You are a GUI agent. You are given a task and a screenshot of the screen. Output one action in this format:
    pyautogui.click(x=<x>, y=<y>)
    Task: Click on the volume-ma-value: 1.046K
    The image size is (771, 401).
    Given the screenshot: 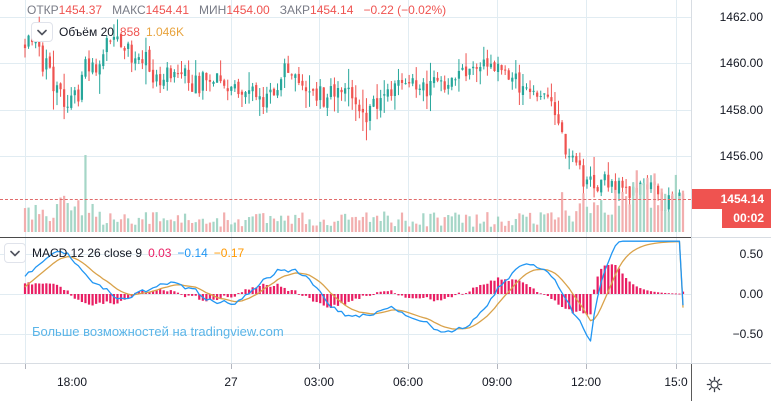 What is the action you would take?
    pyautogui.click(x=164, y=32)
    